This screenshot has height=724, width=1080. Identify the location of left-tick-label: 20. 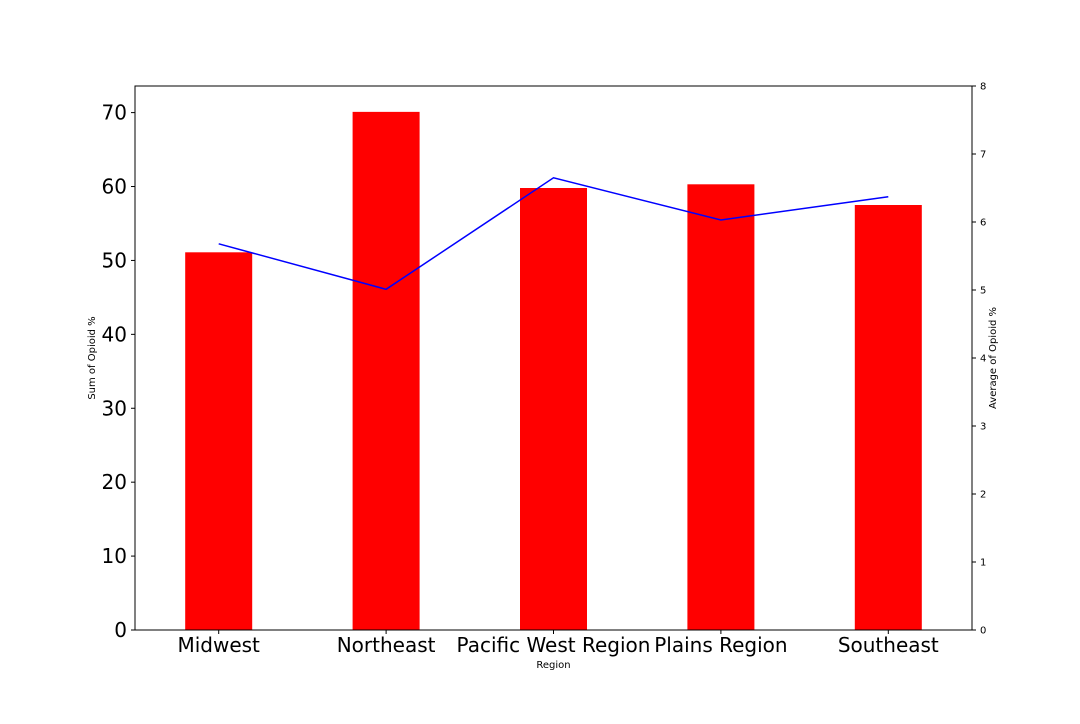
(114, 482).